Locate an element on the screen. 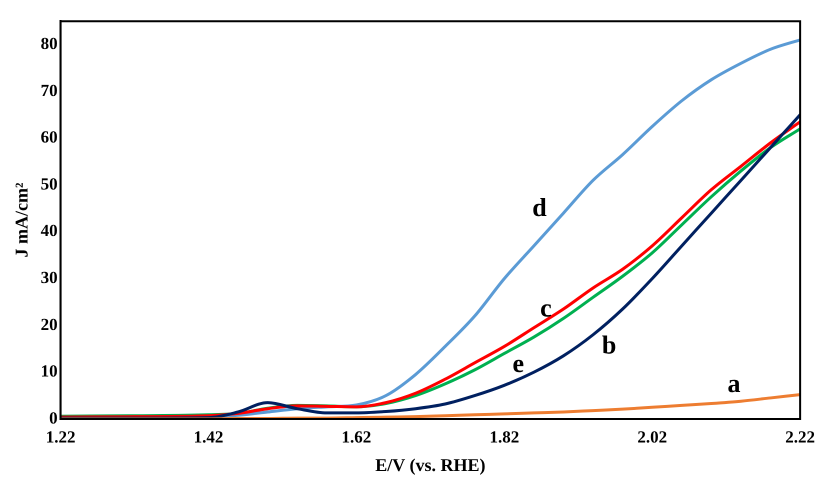 The width and height of the screenshot is (826, 489). y-tick-label: 60 is located at coordinates (49, 137).